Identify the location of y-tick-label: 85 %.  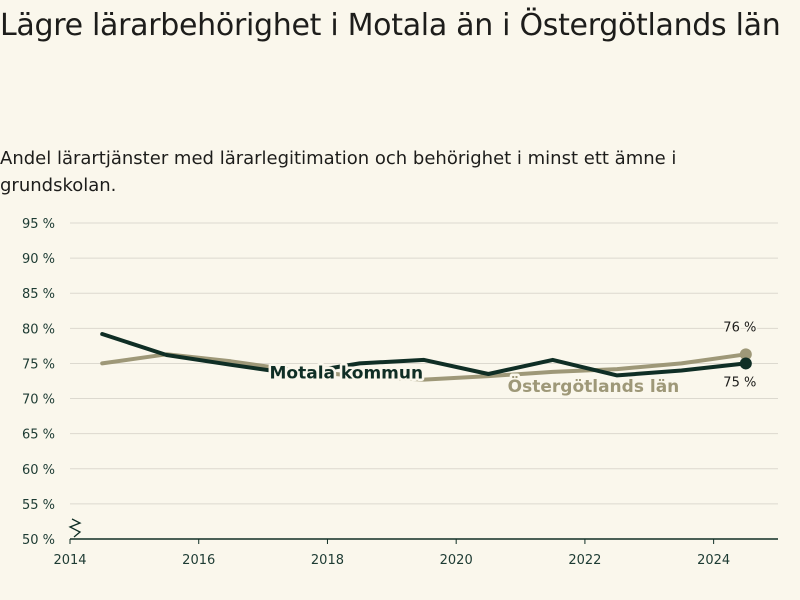
(38, 294).